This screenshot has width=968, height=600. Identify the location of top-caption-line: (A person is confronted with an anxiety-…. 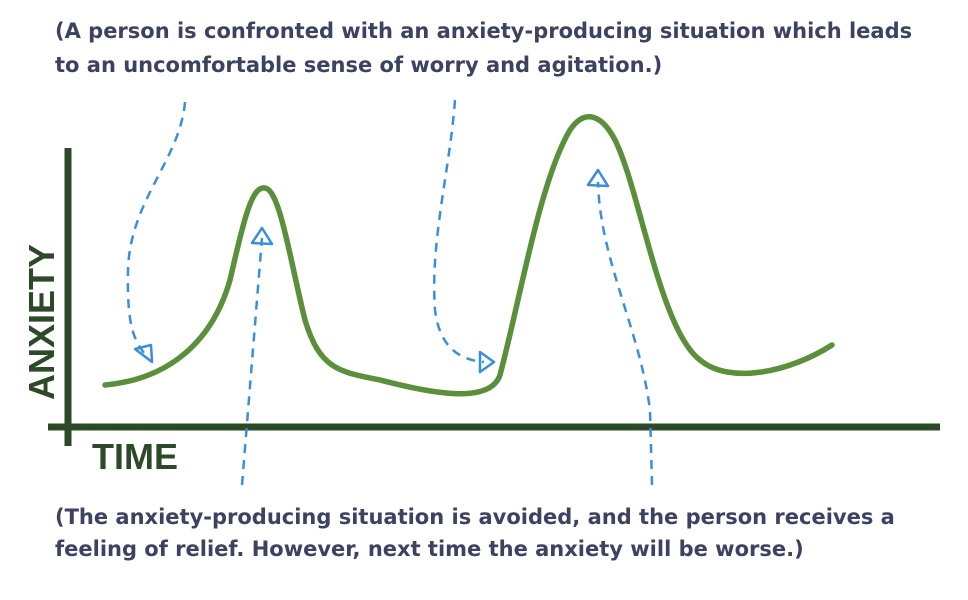
(483, 31).